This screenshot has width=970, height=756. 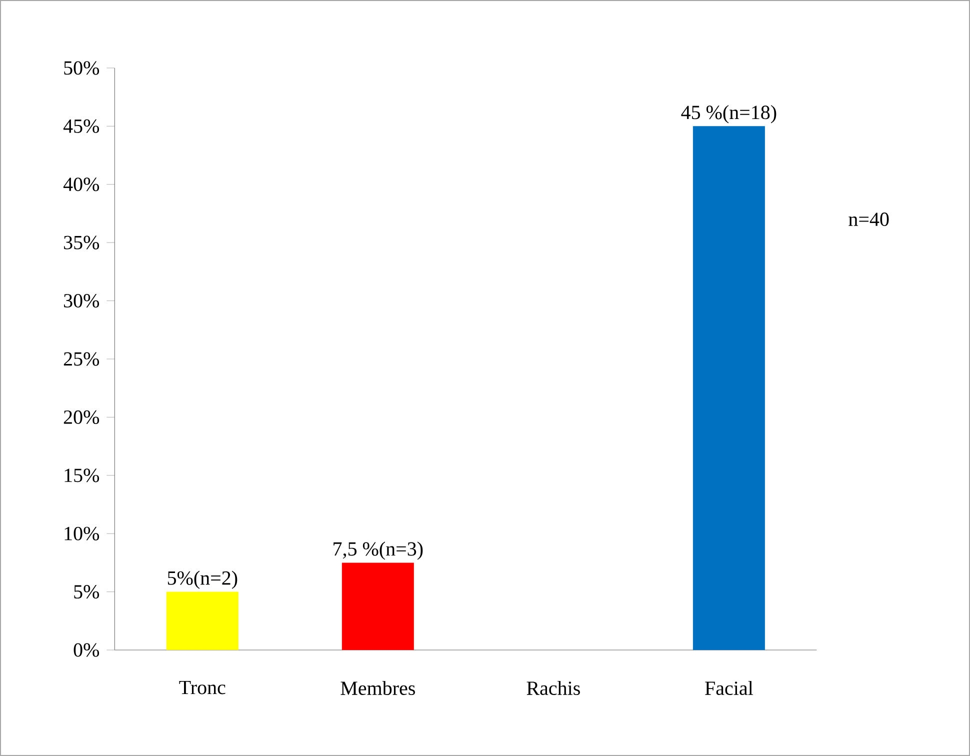 I want to click on y-tick-label: 20%, so click(x=82, y=417).